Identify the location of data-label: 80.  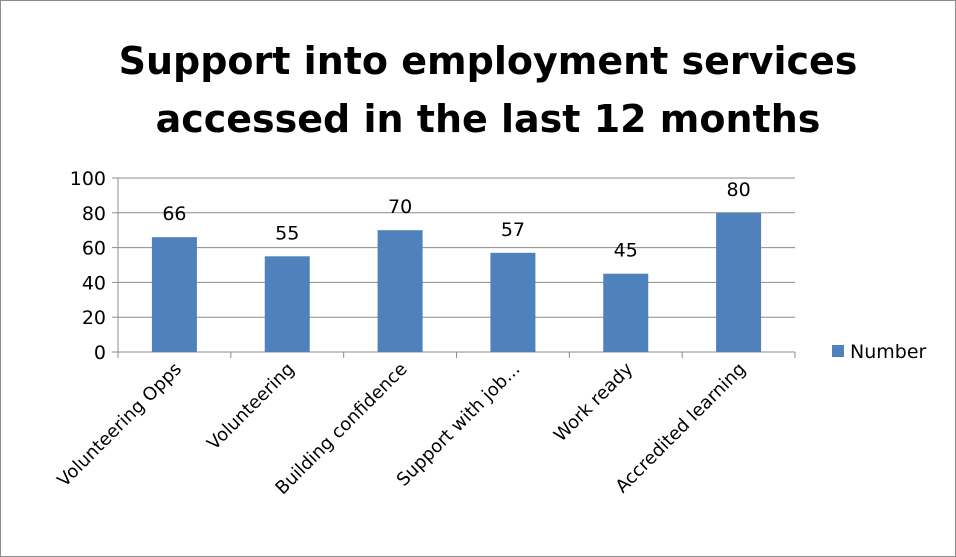
(738, 190).